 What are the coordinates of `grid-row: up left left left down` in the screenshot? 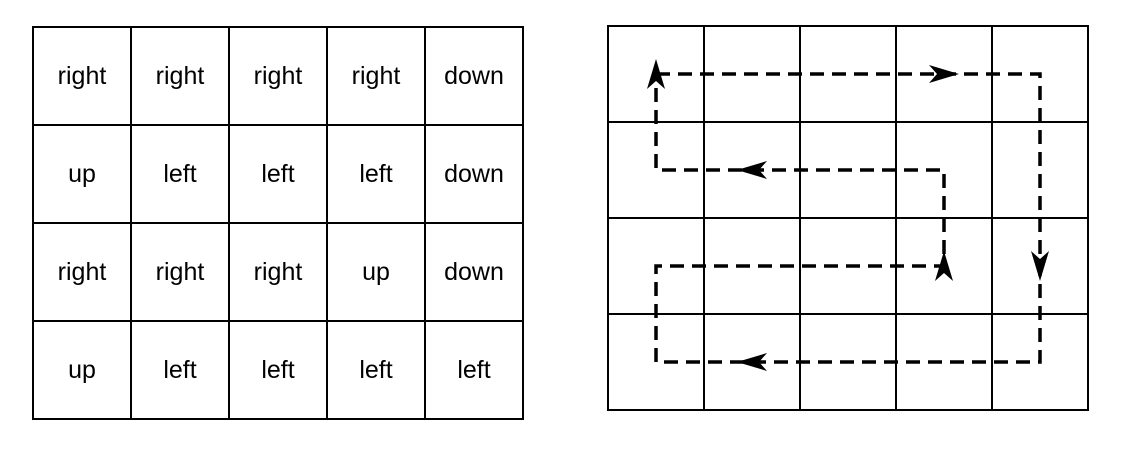 It's located at (278, 174).